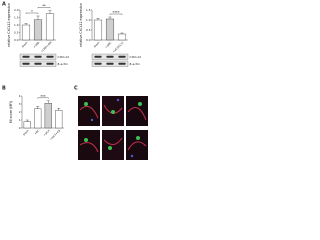  Describe the element at coordinates (20, 128) in the screenshot. I see `y-tick-label: 0` at that location.